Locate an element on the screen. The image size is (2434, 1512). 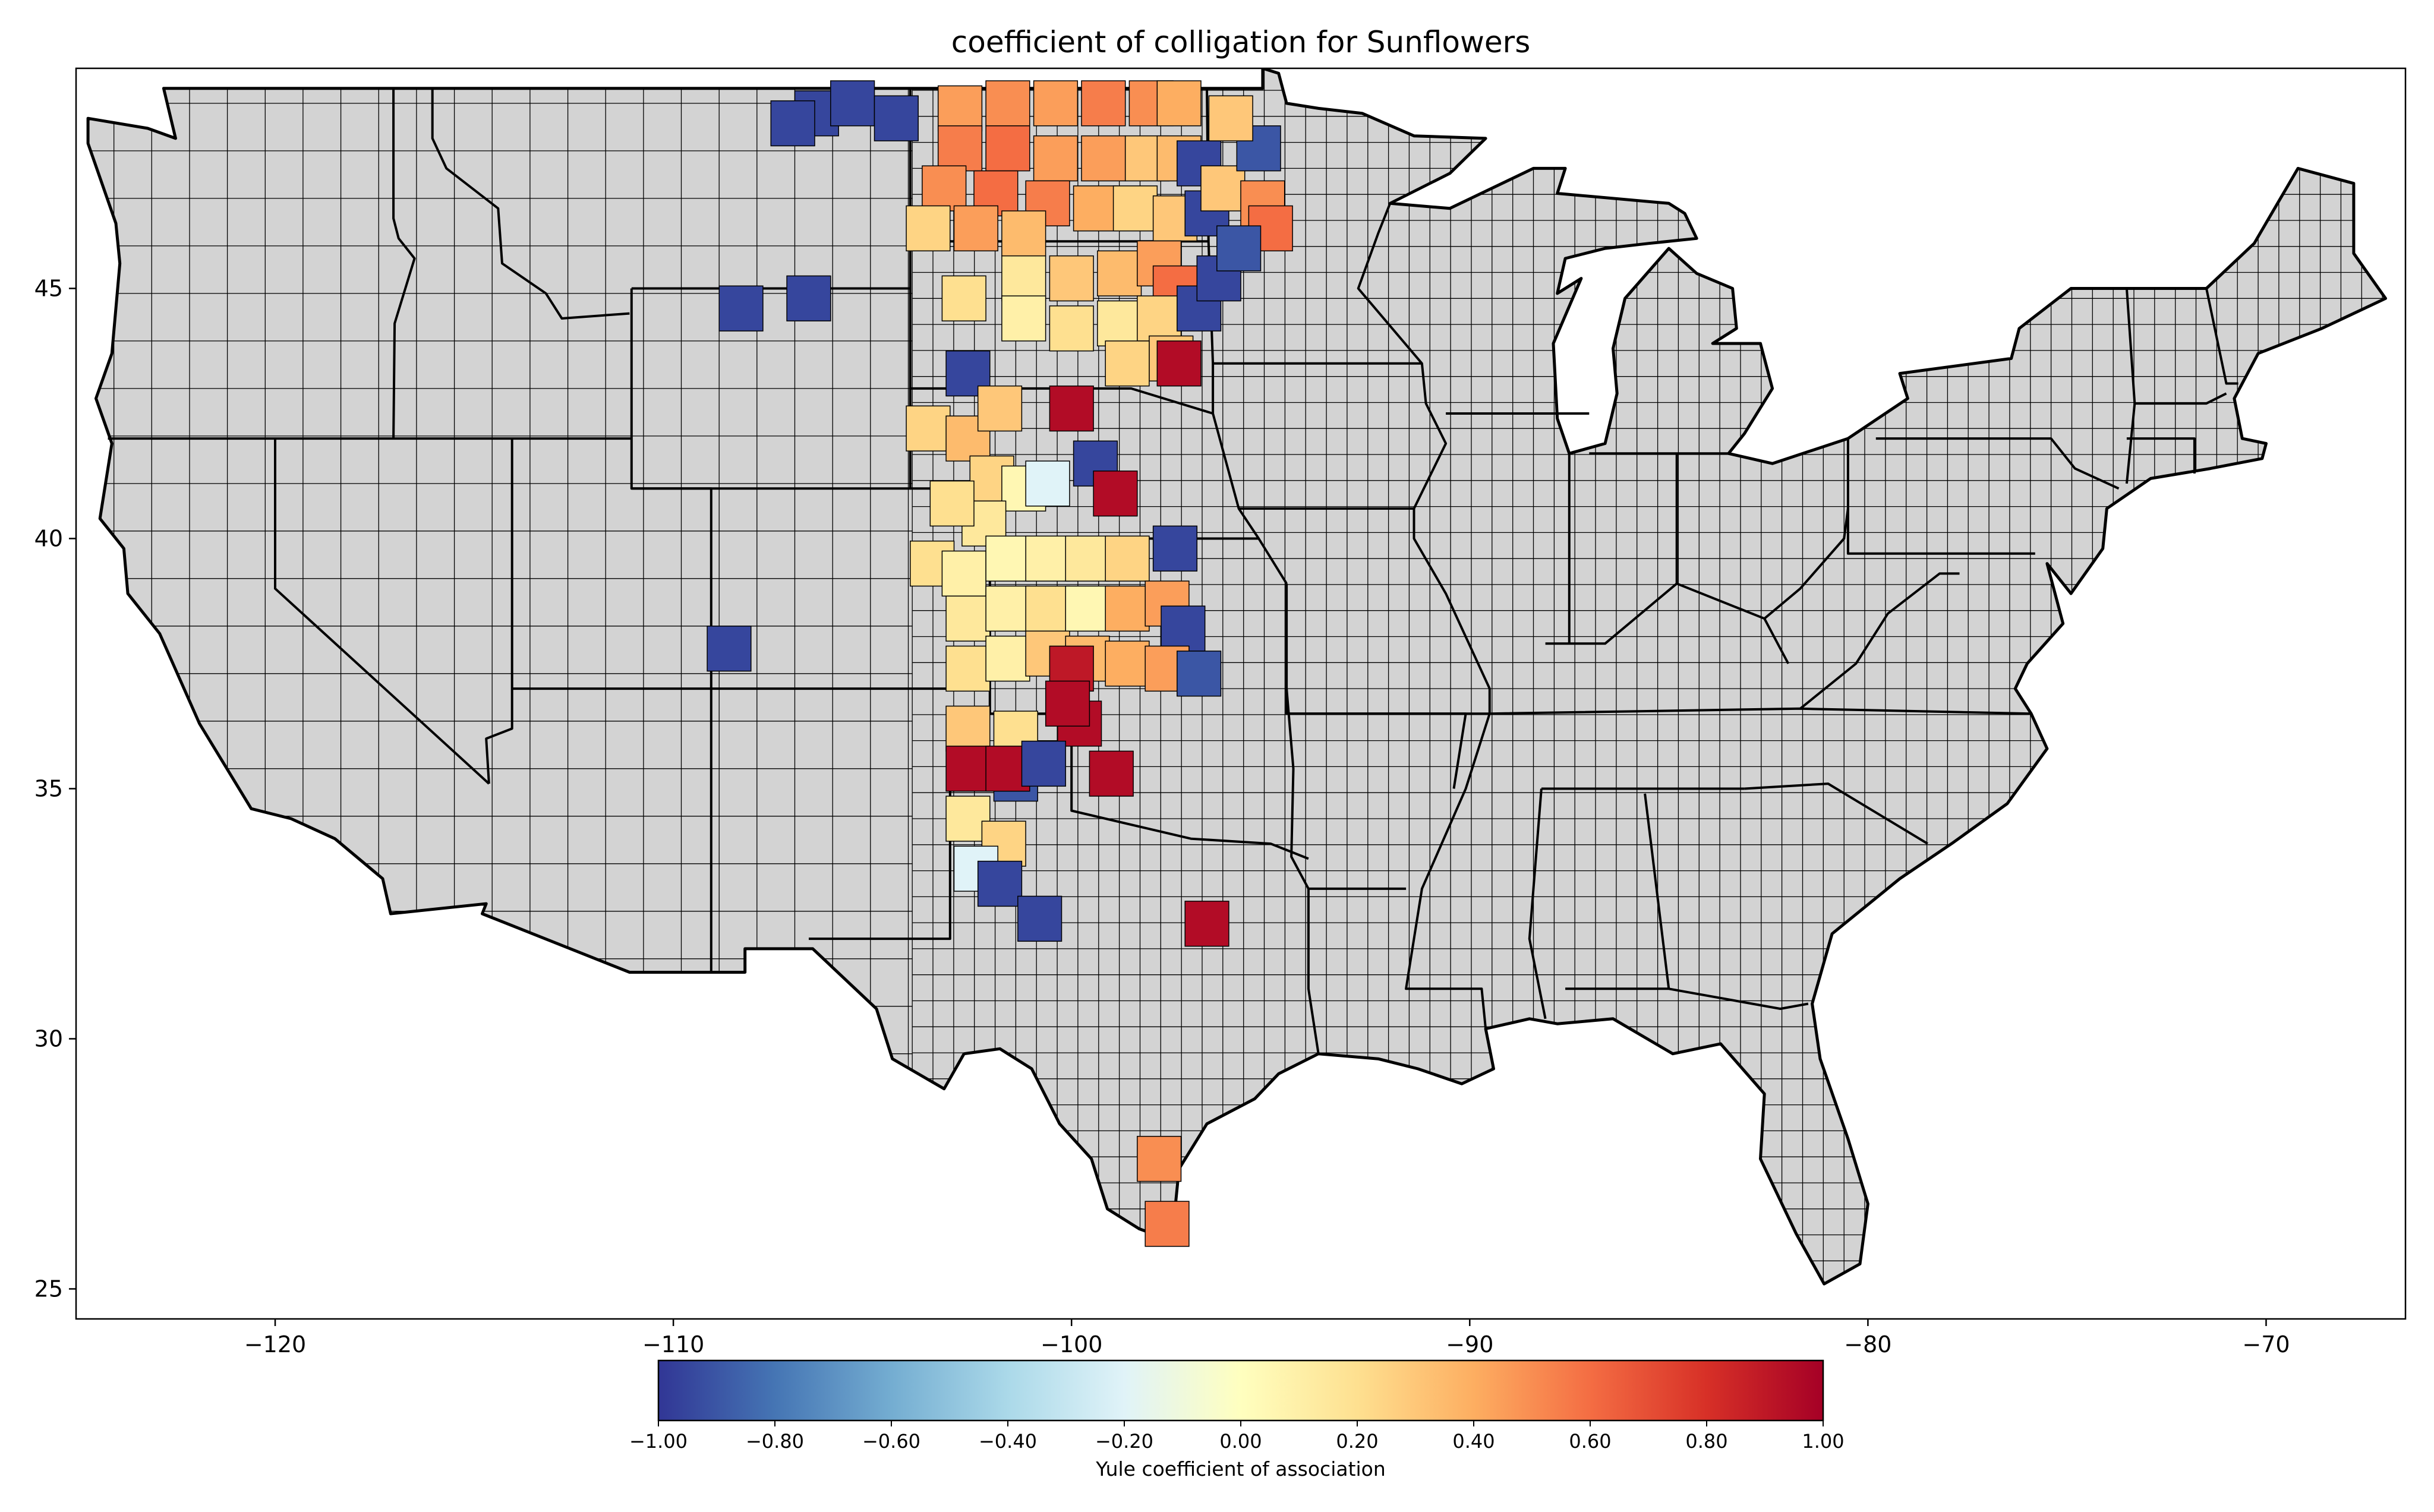
colorbar-tick-label: 0.20 is located at coordinates (1357, 1442).